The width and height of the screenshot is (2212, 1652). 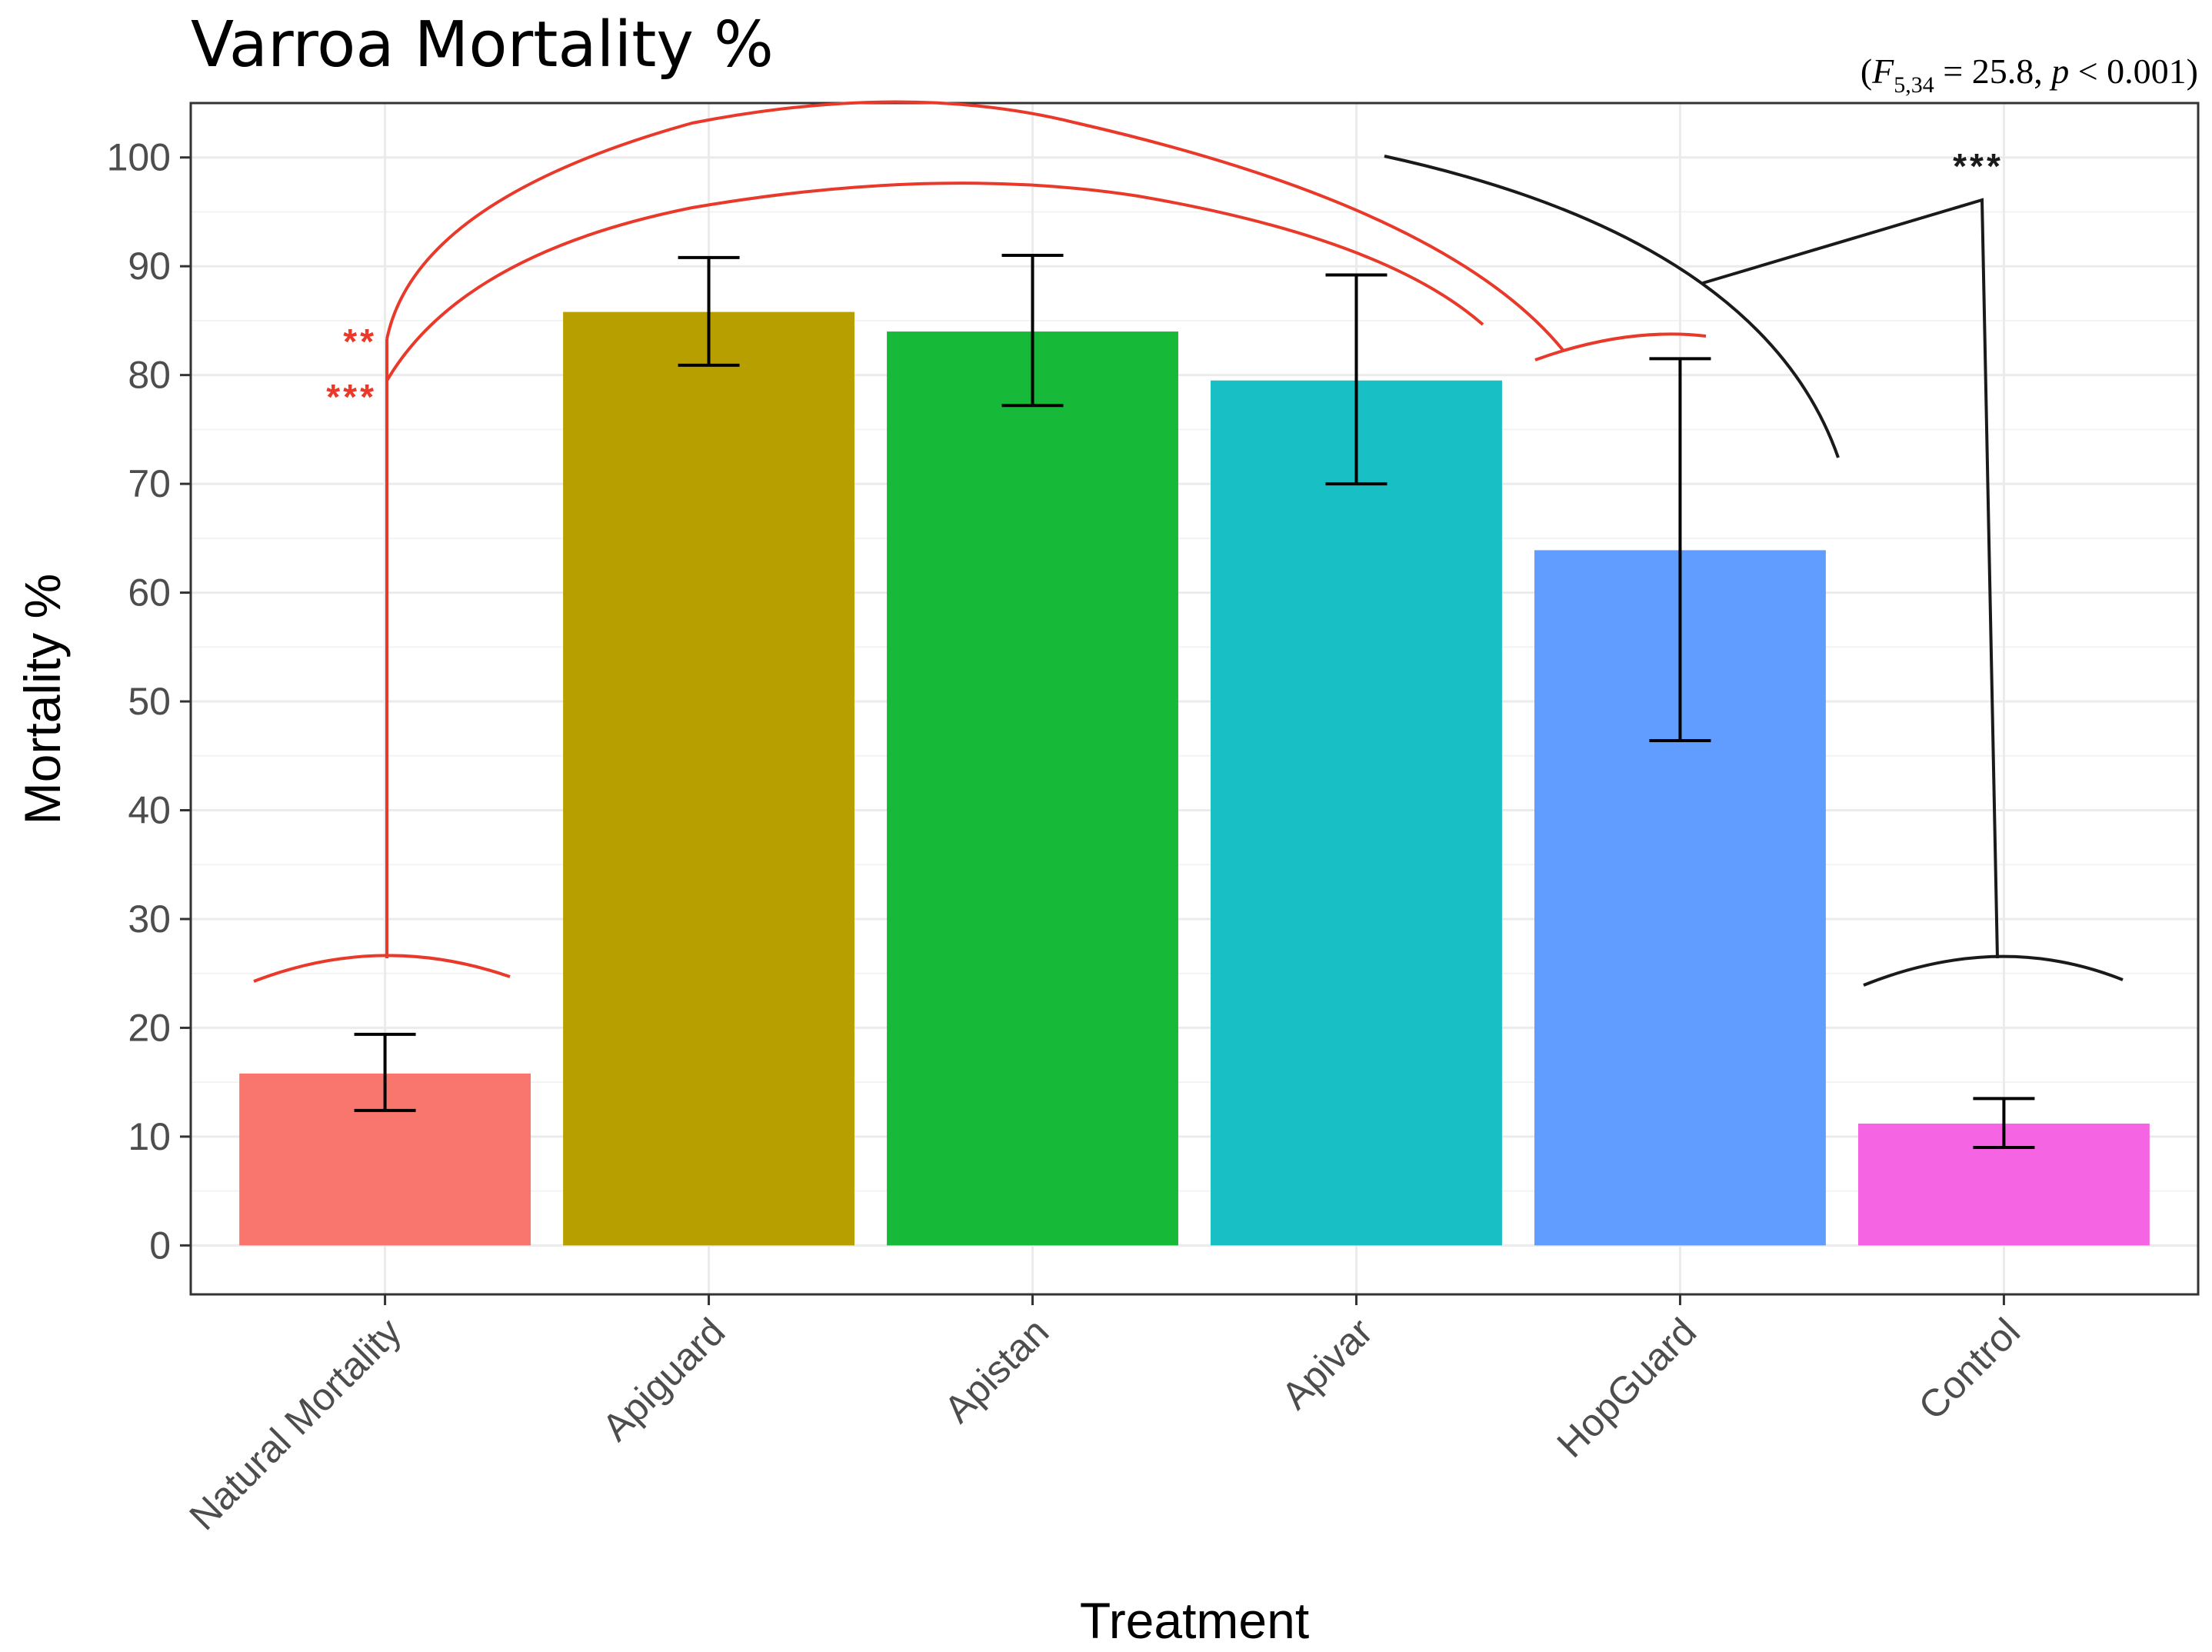 What do you see at coordinates (1970, 1369) in the screenshot?
I see `x-tick-label: Control` at bounding box center [1970, 1369].